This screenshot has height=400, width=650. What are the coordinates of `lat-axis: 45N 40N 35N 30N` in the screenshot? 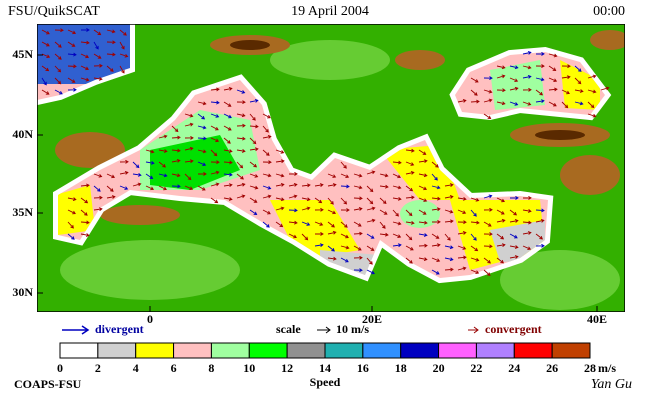 It's located at (27, 173).